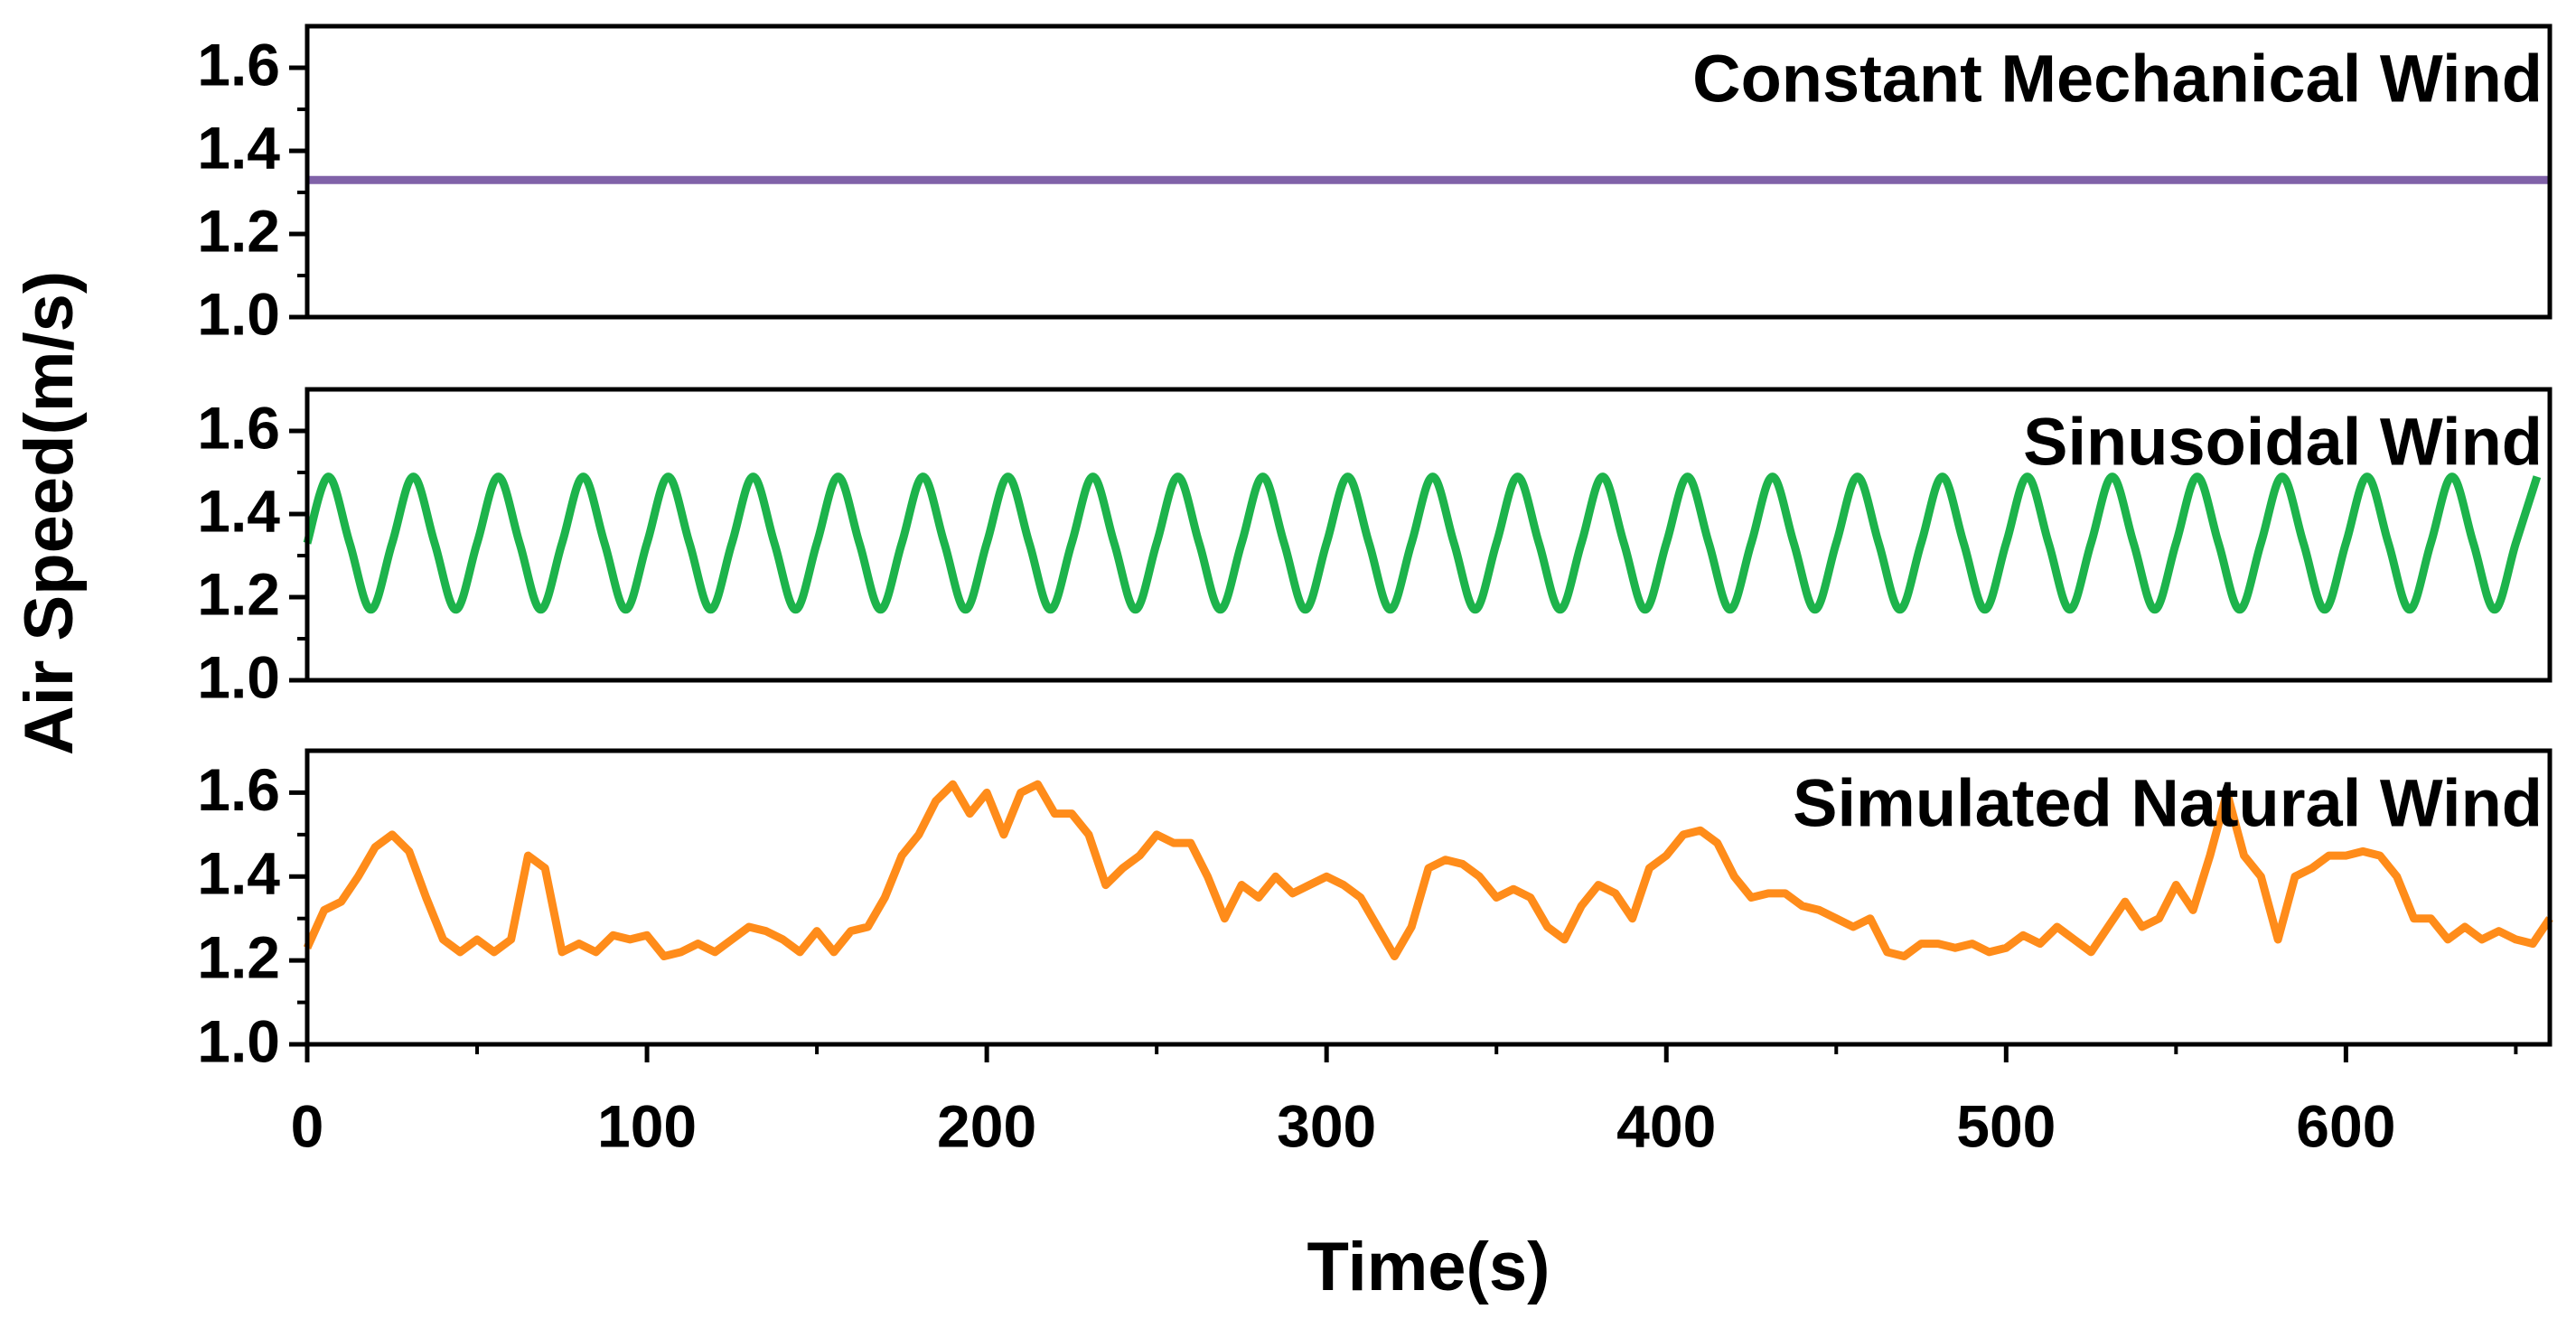 This screenshot has width=2576, height=1328. I want to click on panel-title: Simulated Natural Wind, so click(2168, 803).